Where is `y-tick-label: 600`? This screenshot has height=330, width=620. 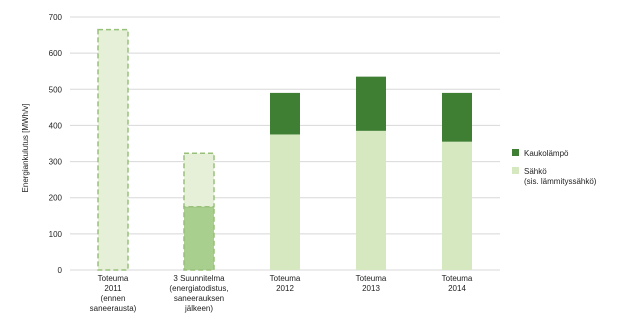
y-tick-label: 600 is located at coordinates (56, 53).